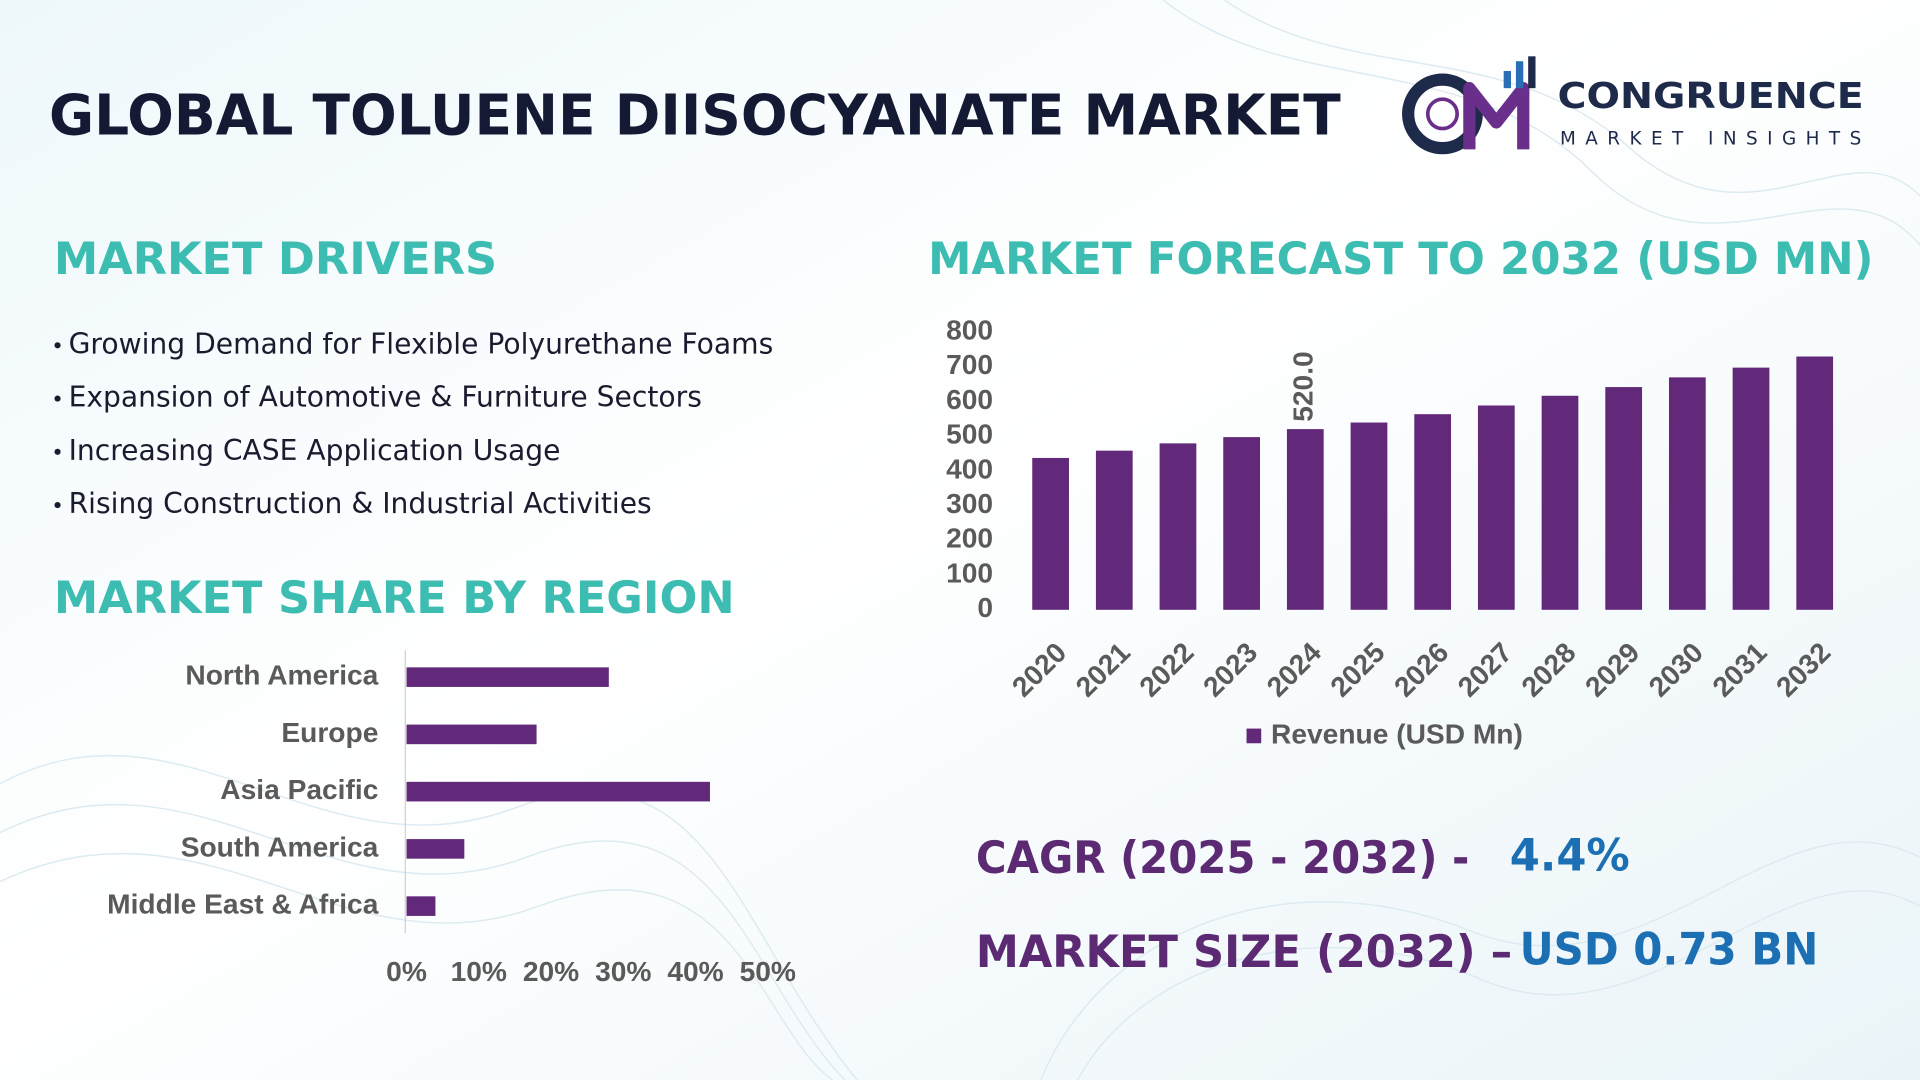 The image size is (1920, 1080). Describe the element at coordinates (969, 503) in the screenshot. I see `y-tick-label: 300` at that location.